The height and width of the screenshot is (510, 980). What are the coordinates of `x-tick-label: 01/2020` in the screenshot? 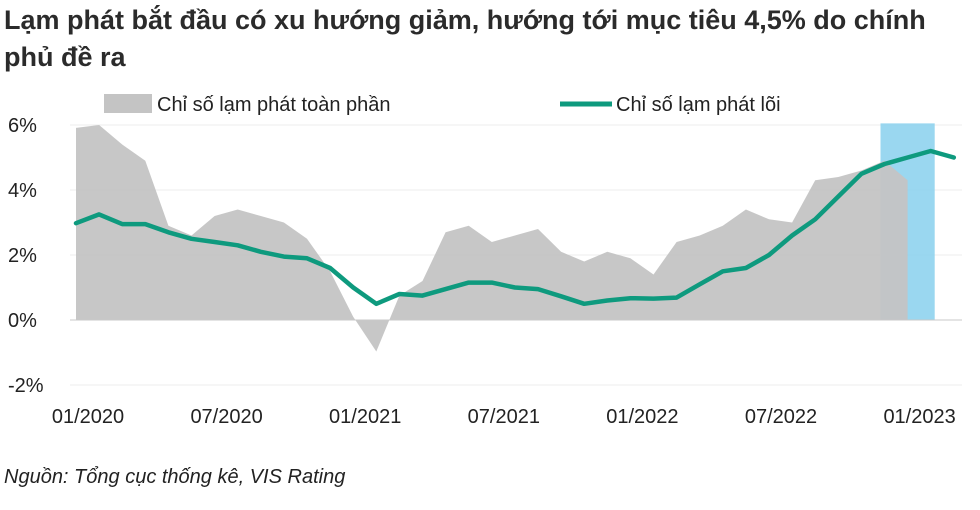 It's located at (88, 417).